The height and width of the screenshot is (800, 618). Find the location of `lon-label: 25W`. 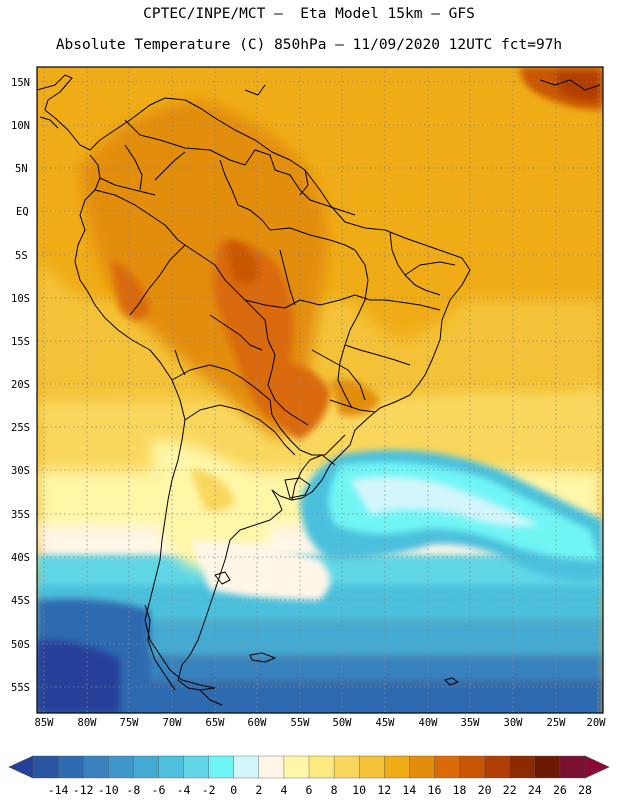

lon-label: 25W is located at coordinates (557, 723).